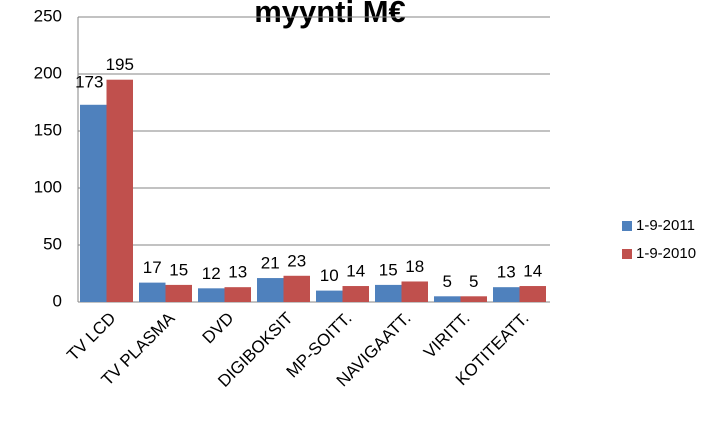 The height and width of the screenshot is (430, 726). What do you see at coordinates (414, 266) in the screenshot?
I see `data-label: 18` at bounding box center [414, 266].